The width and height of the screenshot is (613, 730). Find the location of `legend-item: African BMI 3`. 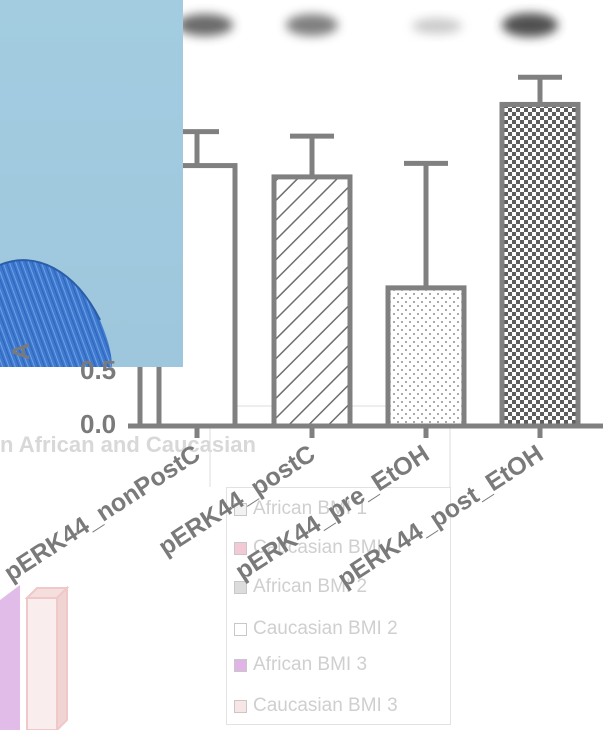

legend-item: African BMI 3 is located at coordinates (300, 665).